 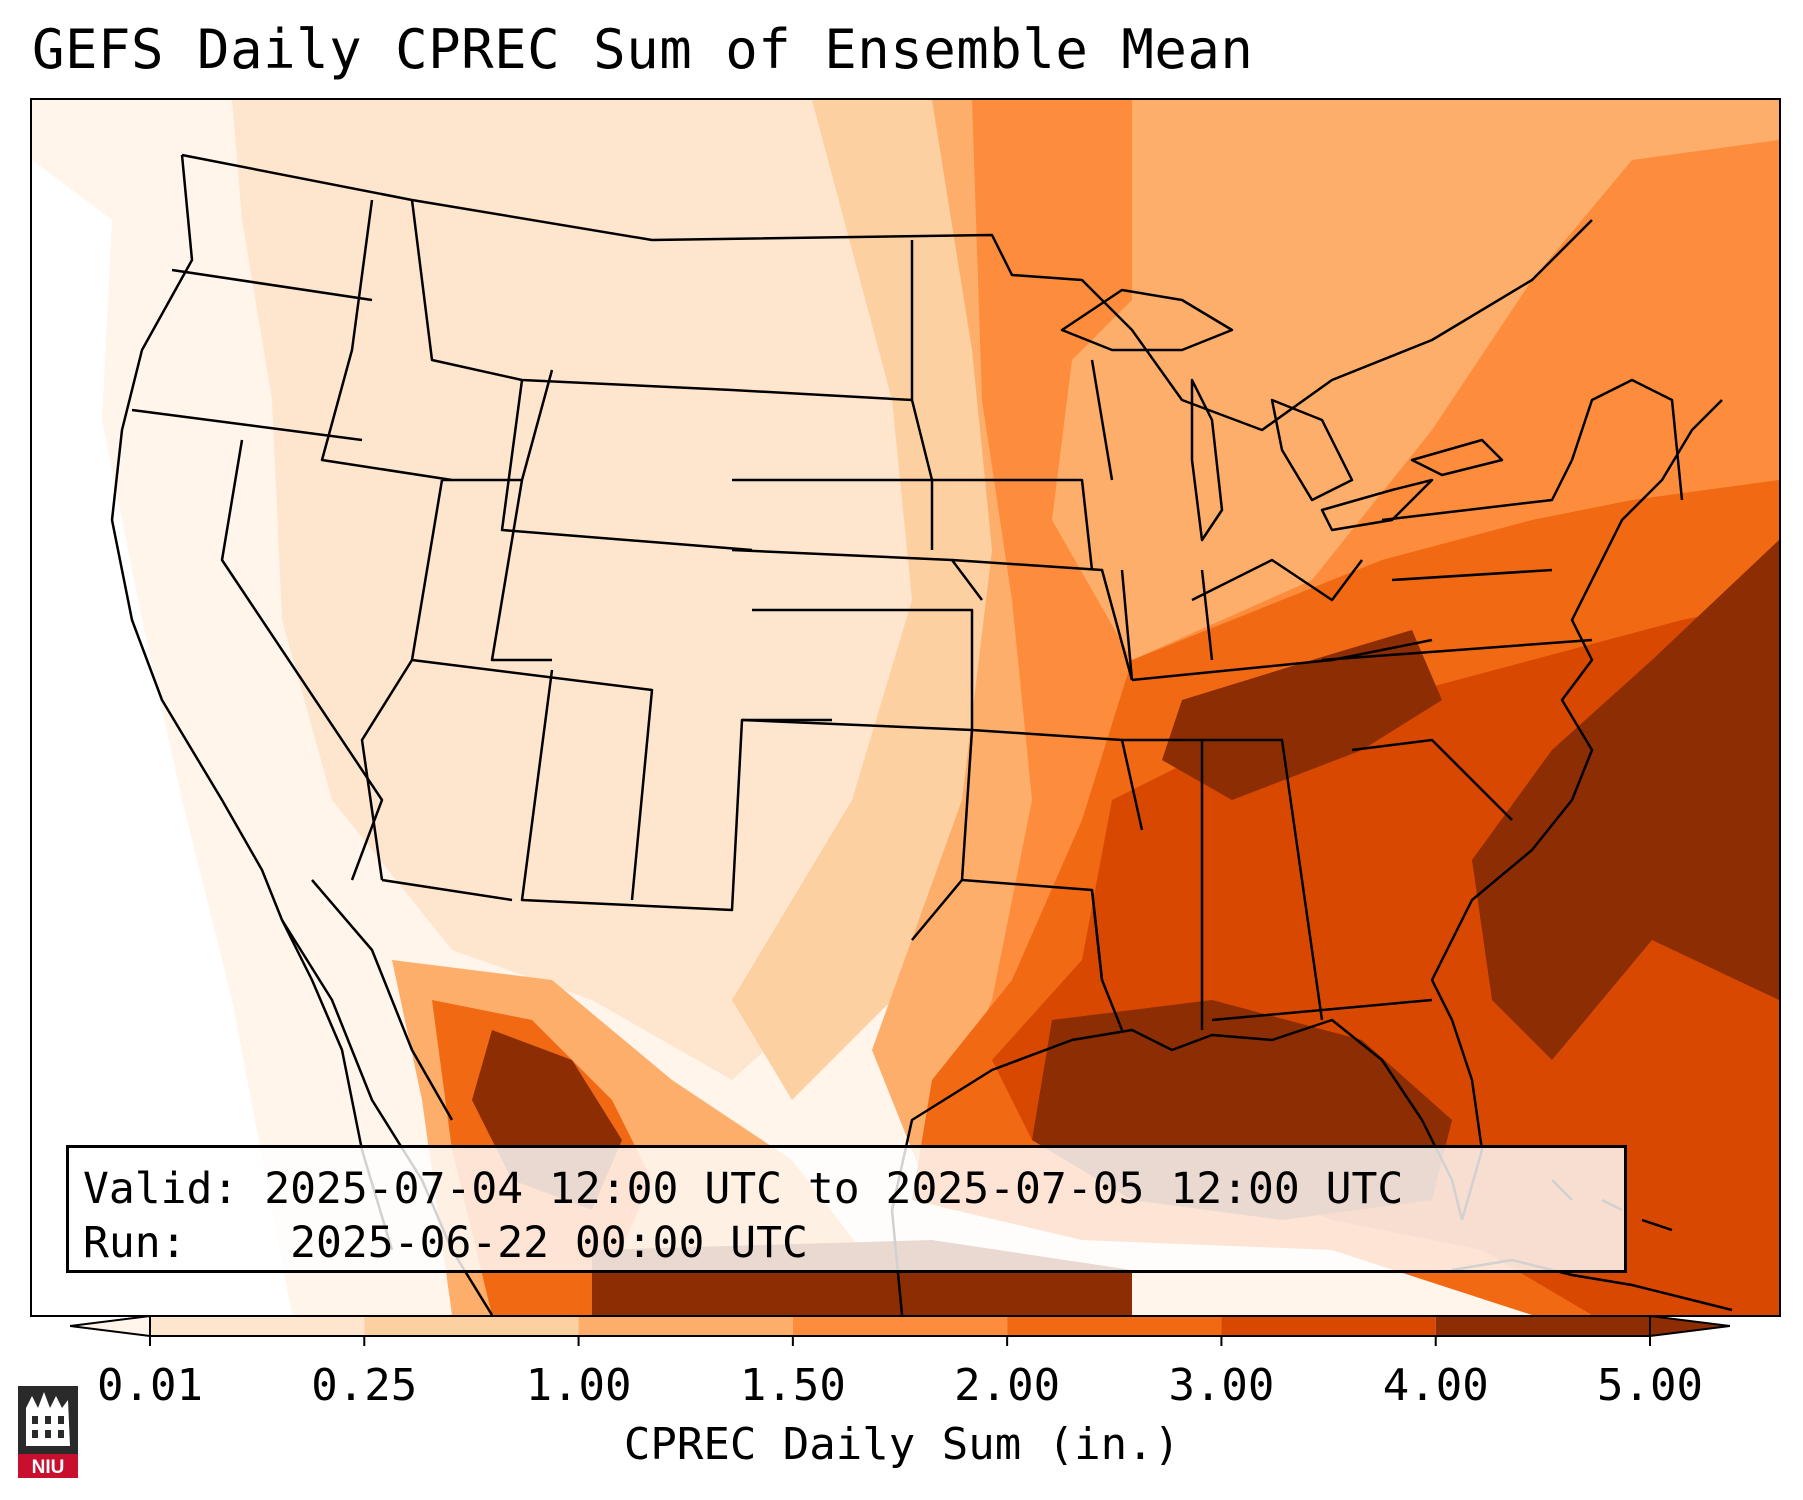 I want to click on run-label: Run:, so click(x=135, y=1243).